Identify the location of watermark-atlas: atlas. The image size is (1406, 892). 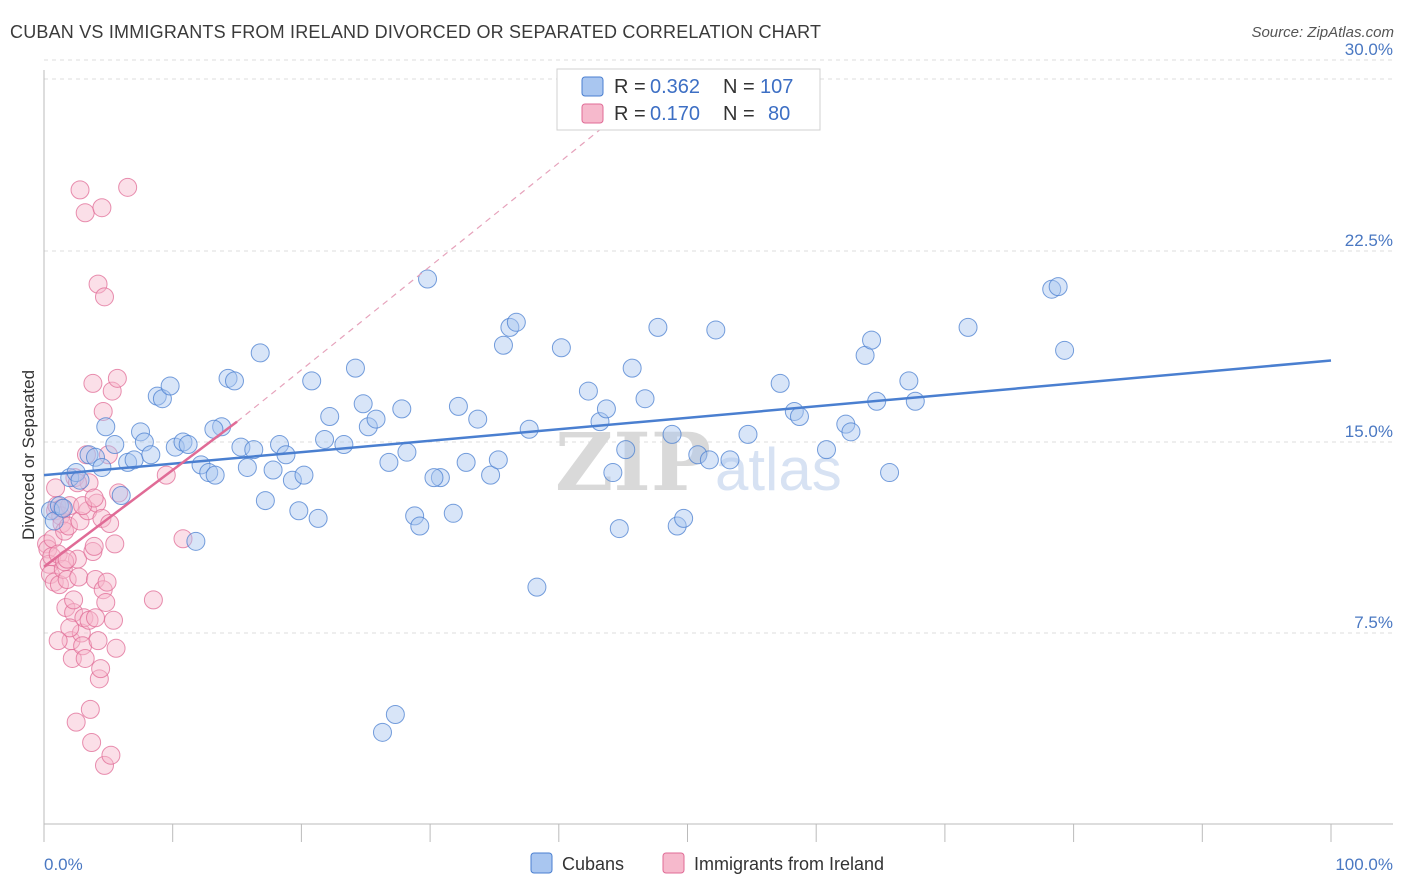
(778, 469).